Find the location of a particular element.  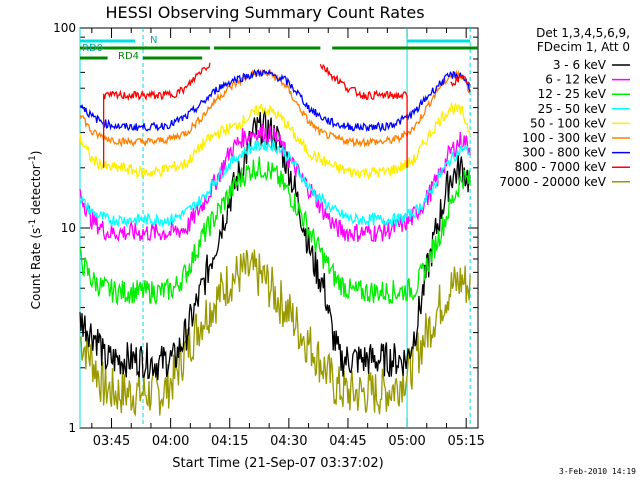

rd0-label: RD0 is located at coordinates (92, 48).